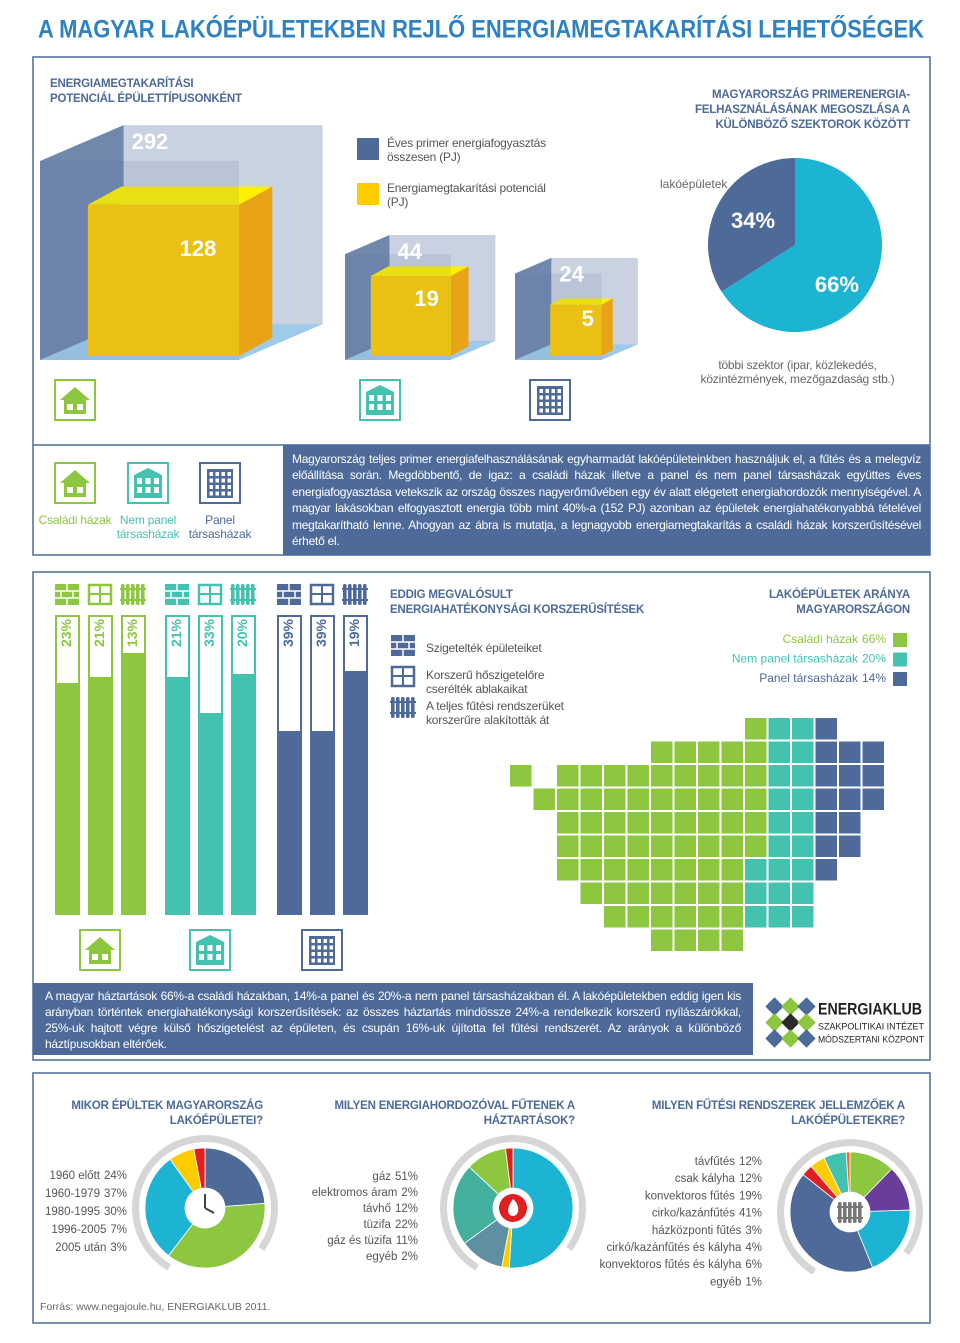 The width and height of the screenshot is (960, 1343). I want to click on category-name: cirko/kazánfűtés, so click(693, 1214).